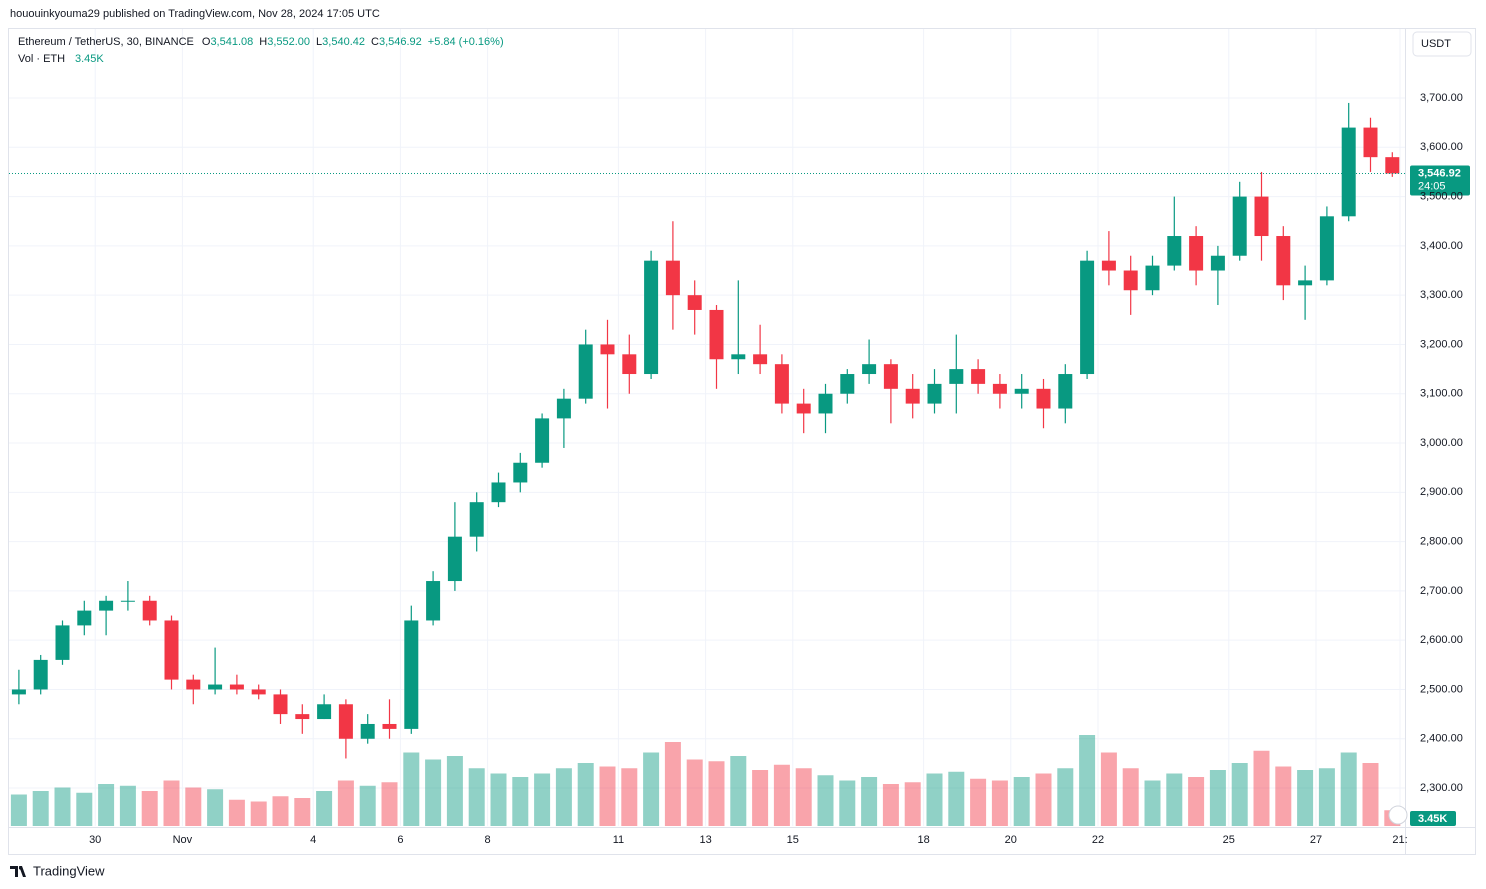  Describe the element at coordinates (1441, 689) in the screenshot. I see `y-tick-label: 2,500.00` at that location.